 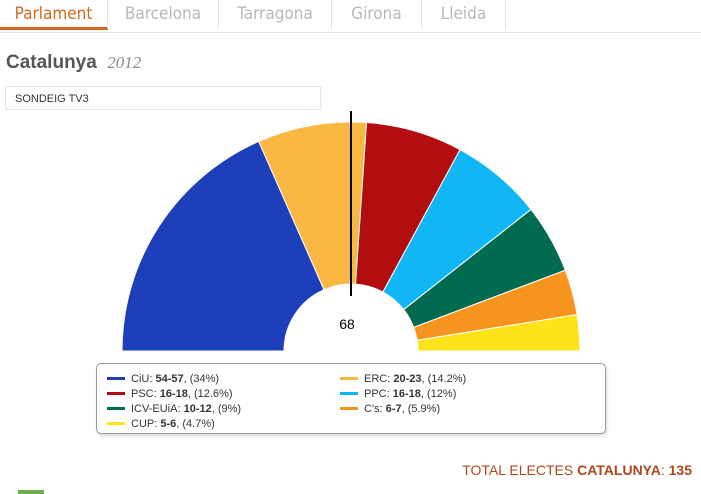 I want to click on slice-cup, so click(x=498, y=332).